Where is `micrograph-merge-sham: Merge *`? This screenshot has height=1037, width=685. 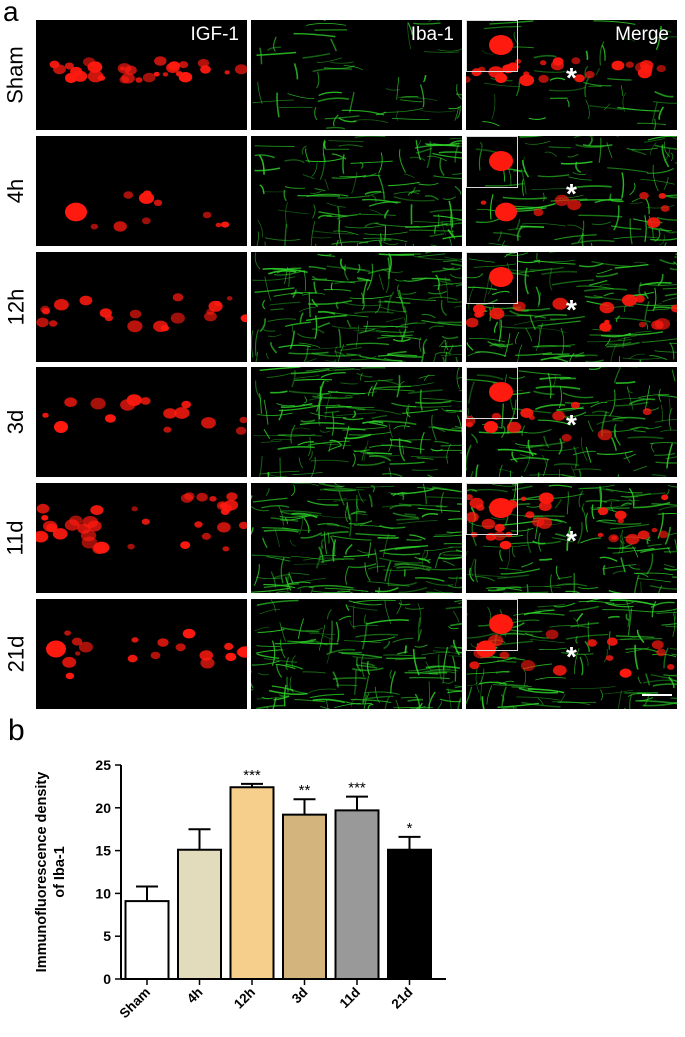
micrograph-merge-sham: Merge * is located at coordinates (571, 75).